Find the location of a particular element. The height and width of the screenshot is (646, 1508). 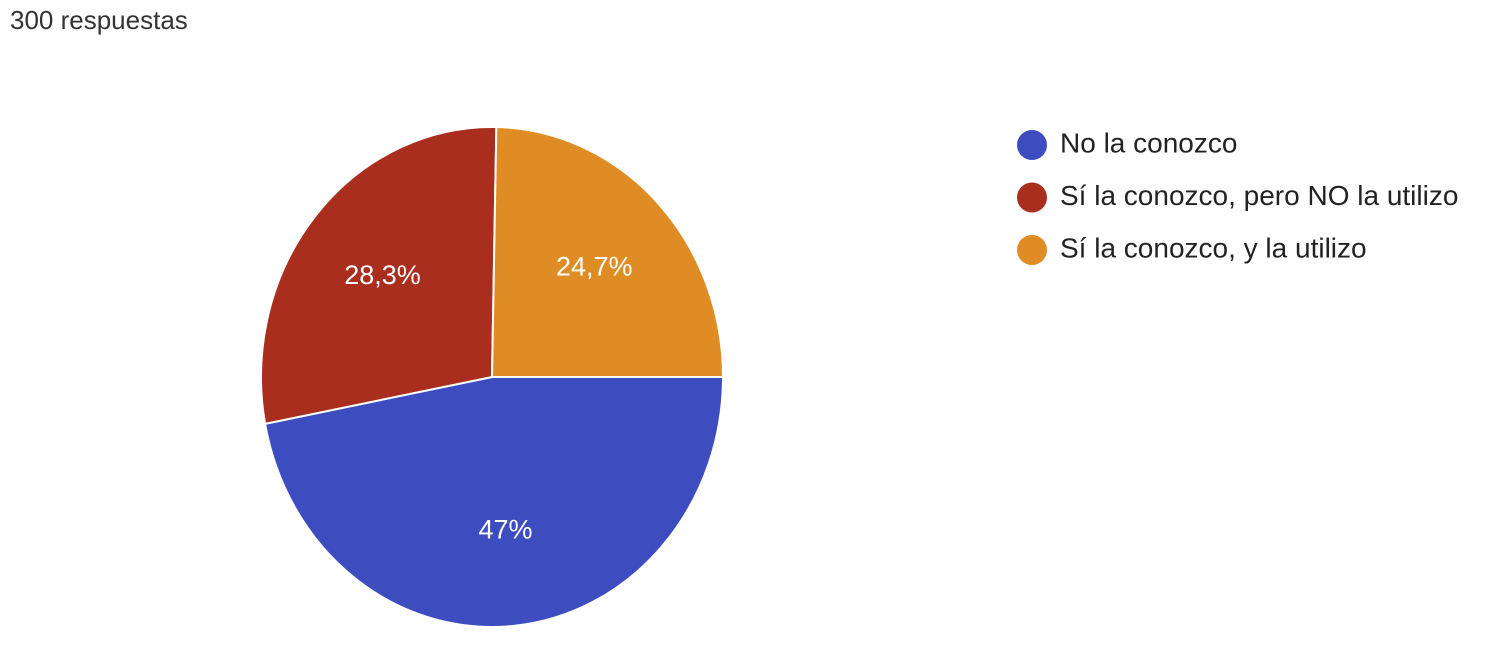

slice-label: 28,3% is located at coordinates (382, 275).